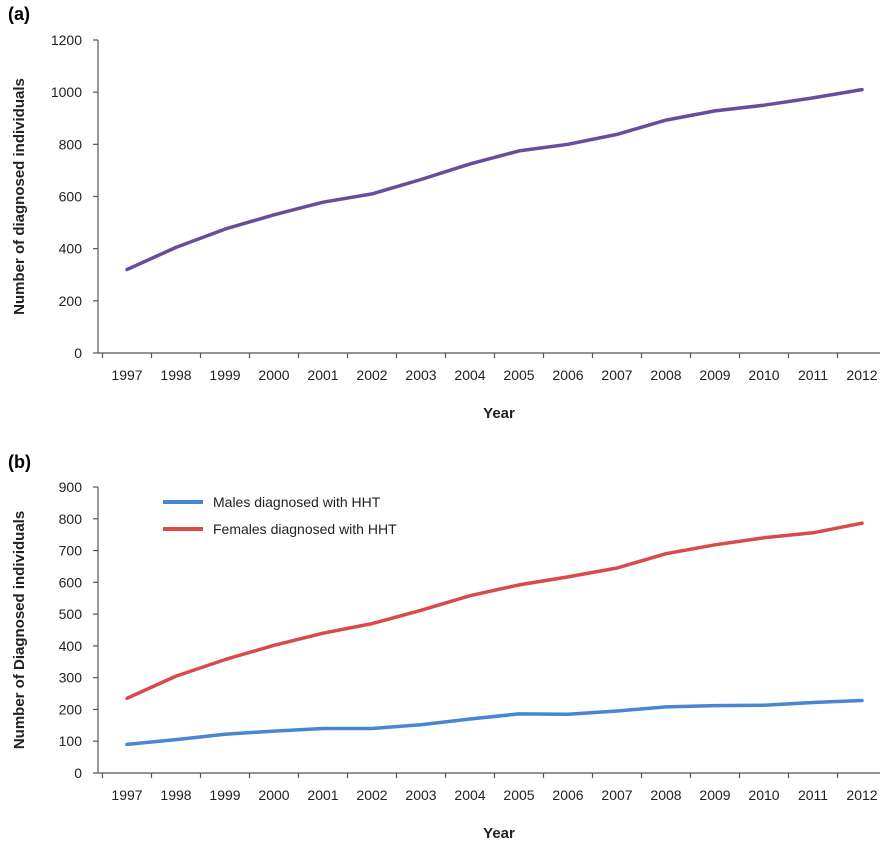  What do you see at coordinates (616, 795) in the screenshot?
I see `cb-x-tick-label: 2007` at bounding box center [616, 795].